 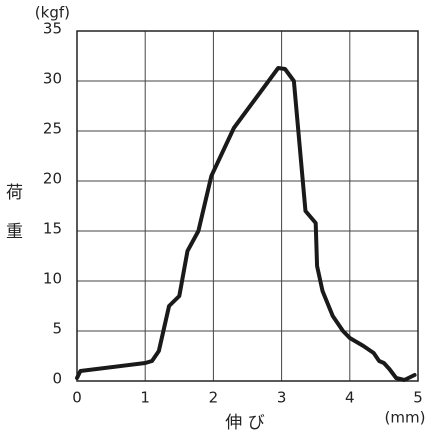 I want to click on y-tick-label: 35, so click(x=52, y=29).